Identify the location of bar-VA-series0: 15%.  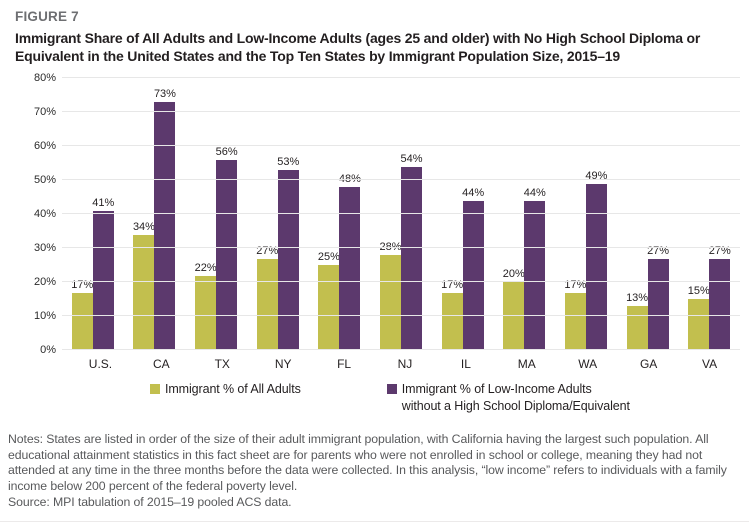
(699, 318).